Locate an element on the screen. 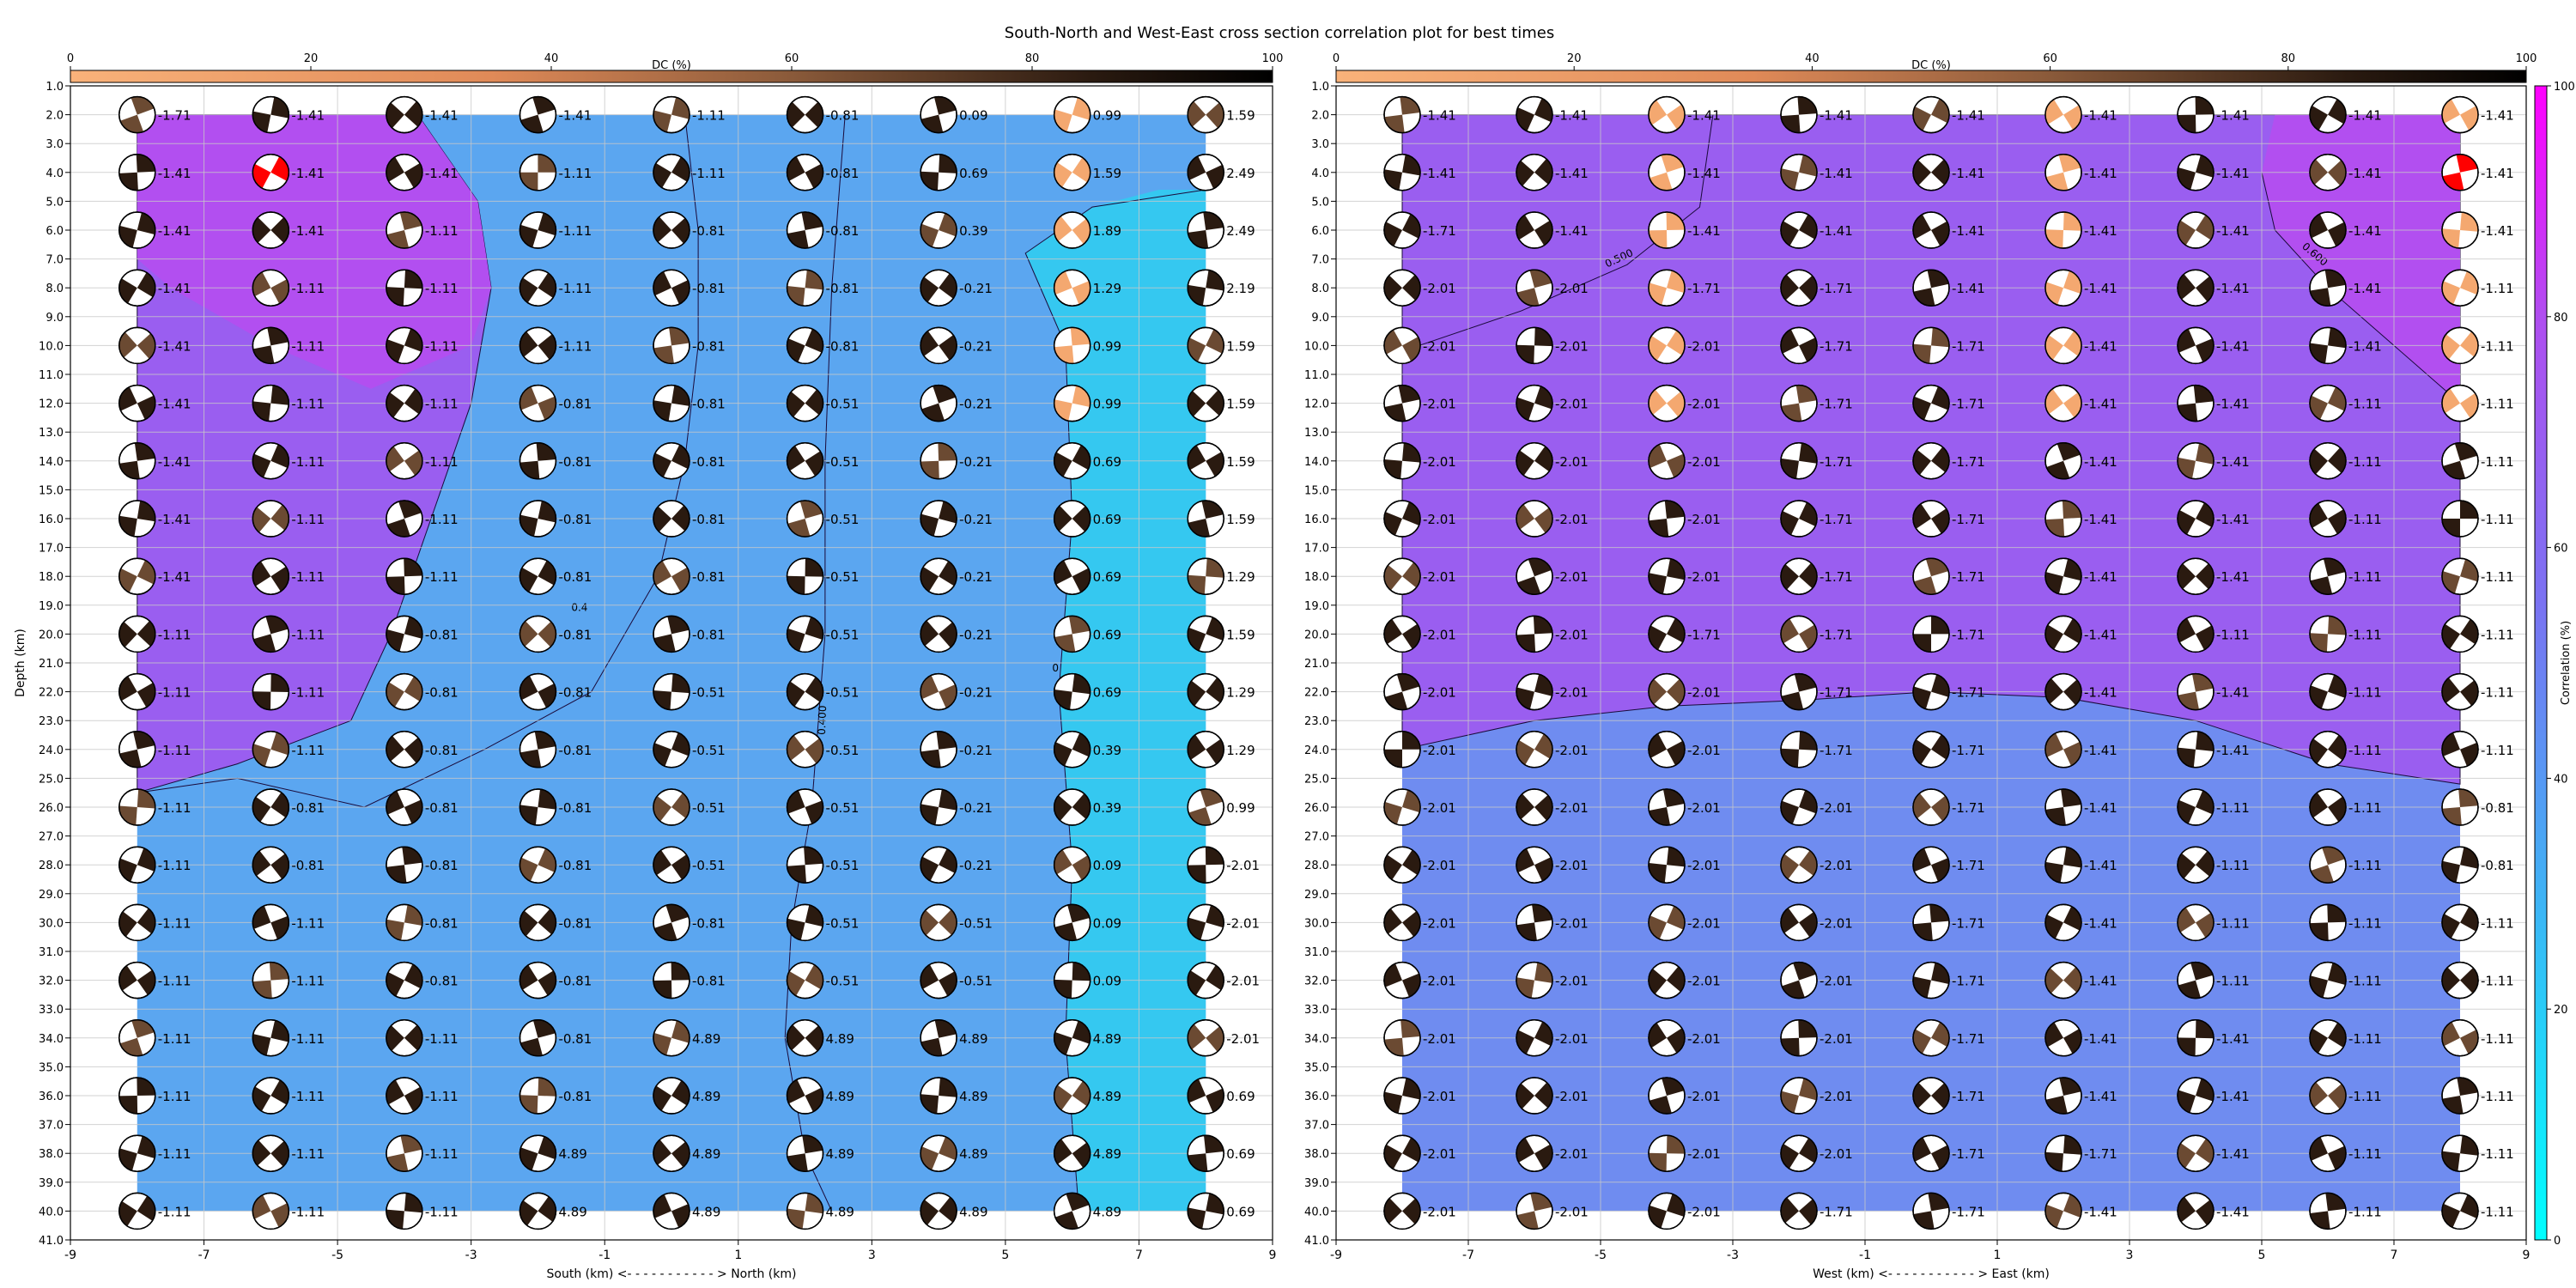 The width and height of the screenshot is (2576, 1288). time-label: -0.81 is located at coordinates (709, 634).